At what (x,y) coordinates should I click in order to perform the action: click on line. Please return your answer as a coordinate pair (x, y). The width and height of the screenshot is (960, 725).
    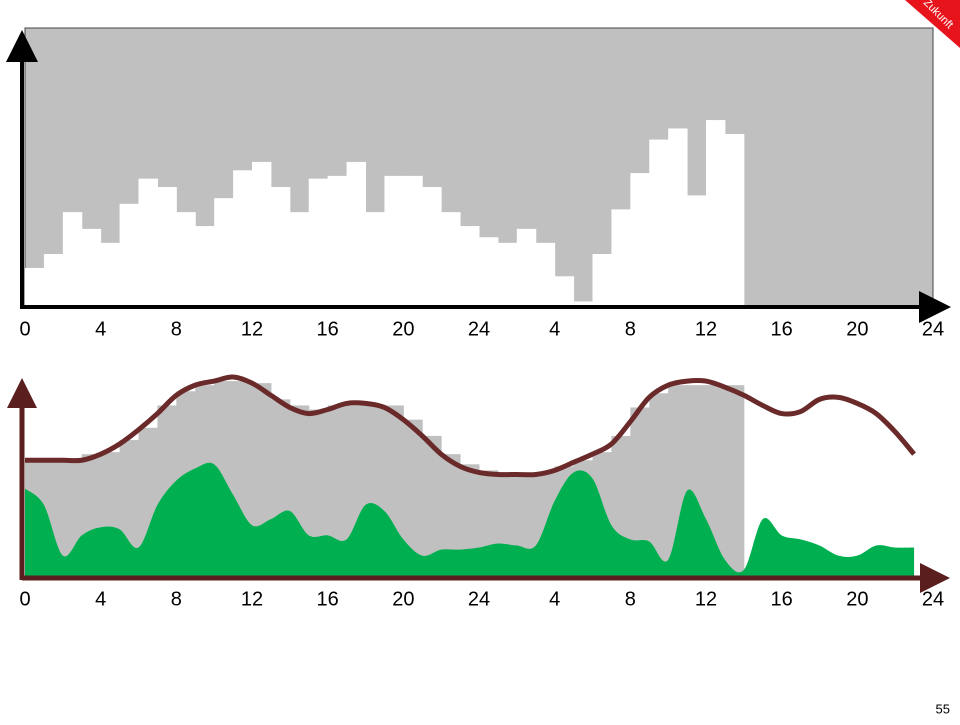
    Looking at the image, I should click on (470, 426).